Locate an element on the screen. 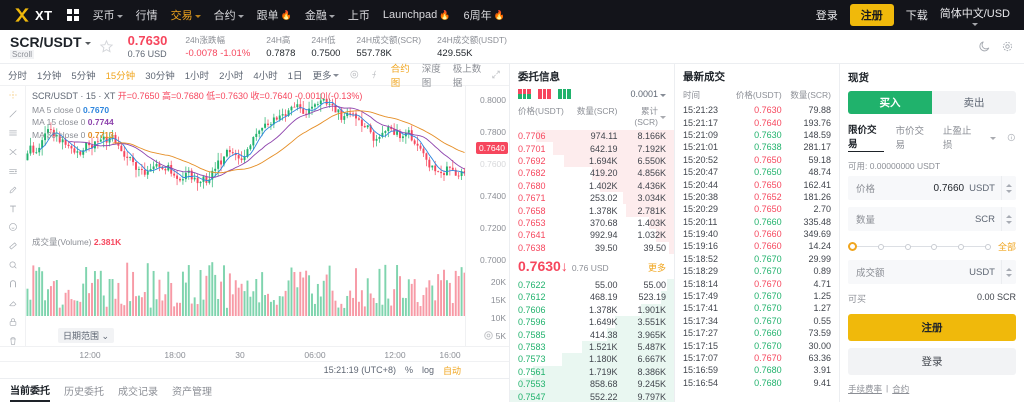 This screenshot has height=402, width=1024. limit-order-tab: 限价交易 is located at coordinates (866, 137).